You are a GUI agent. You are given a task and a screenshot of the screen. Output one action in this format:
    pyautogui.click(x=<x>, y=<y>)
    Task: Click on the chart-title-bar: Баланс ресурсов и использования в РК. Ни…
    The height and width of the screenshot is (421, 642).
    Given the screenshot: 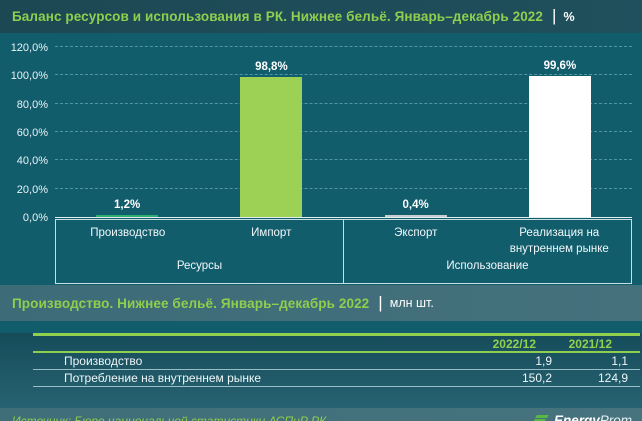 What is the action you would take?
    pyautogui.click(x=321, y=16)
    